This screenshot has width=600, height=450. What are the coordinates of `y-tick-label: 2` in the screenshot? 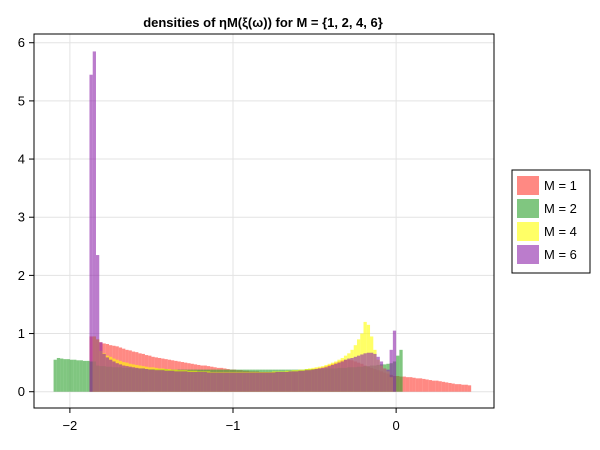 It's located at (21, 275).